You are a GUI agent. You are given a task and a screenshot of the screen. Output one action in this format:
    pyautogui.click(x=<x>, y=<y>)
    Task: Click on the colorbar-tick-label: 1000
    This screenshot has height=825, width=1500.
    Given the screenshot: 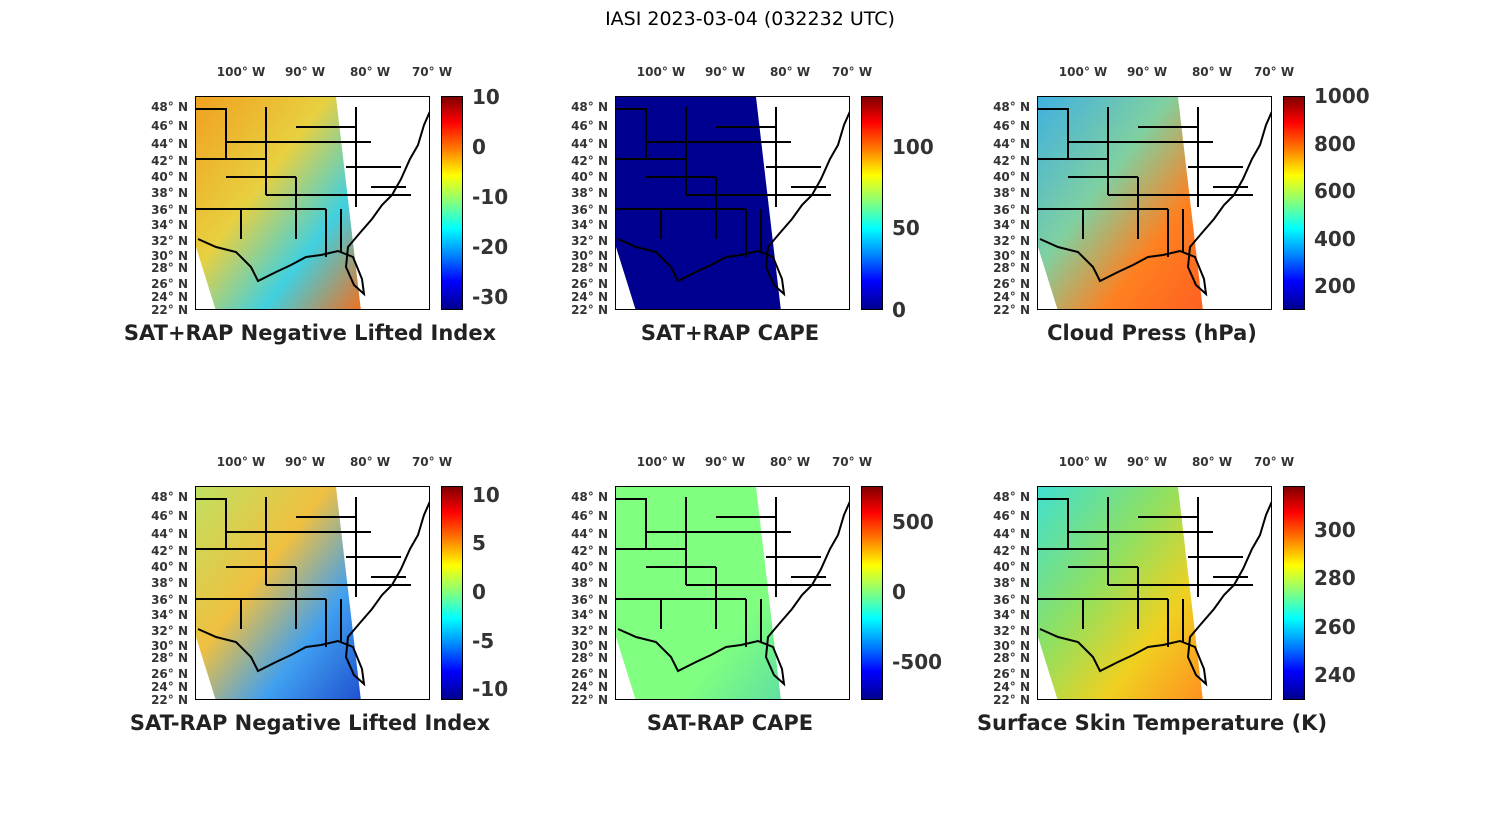 What is the action you would take?
    pyautogui.click(x=1342, y=96)
    